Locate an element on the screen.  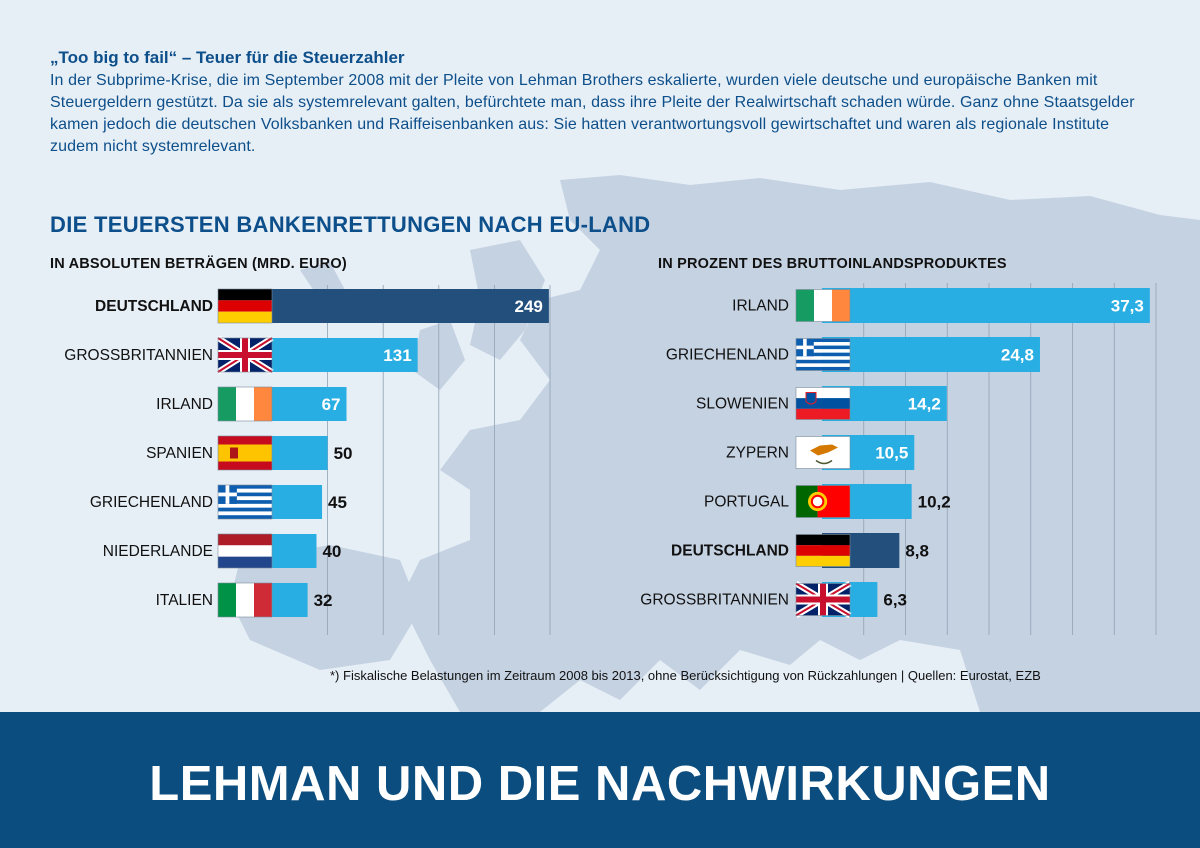
value-label: 67 is located at coordinates (331, 404).